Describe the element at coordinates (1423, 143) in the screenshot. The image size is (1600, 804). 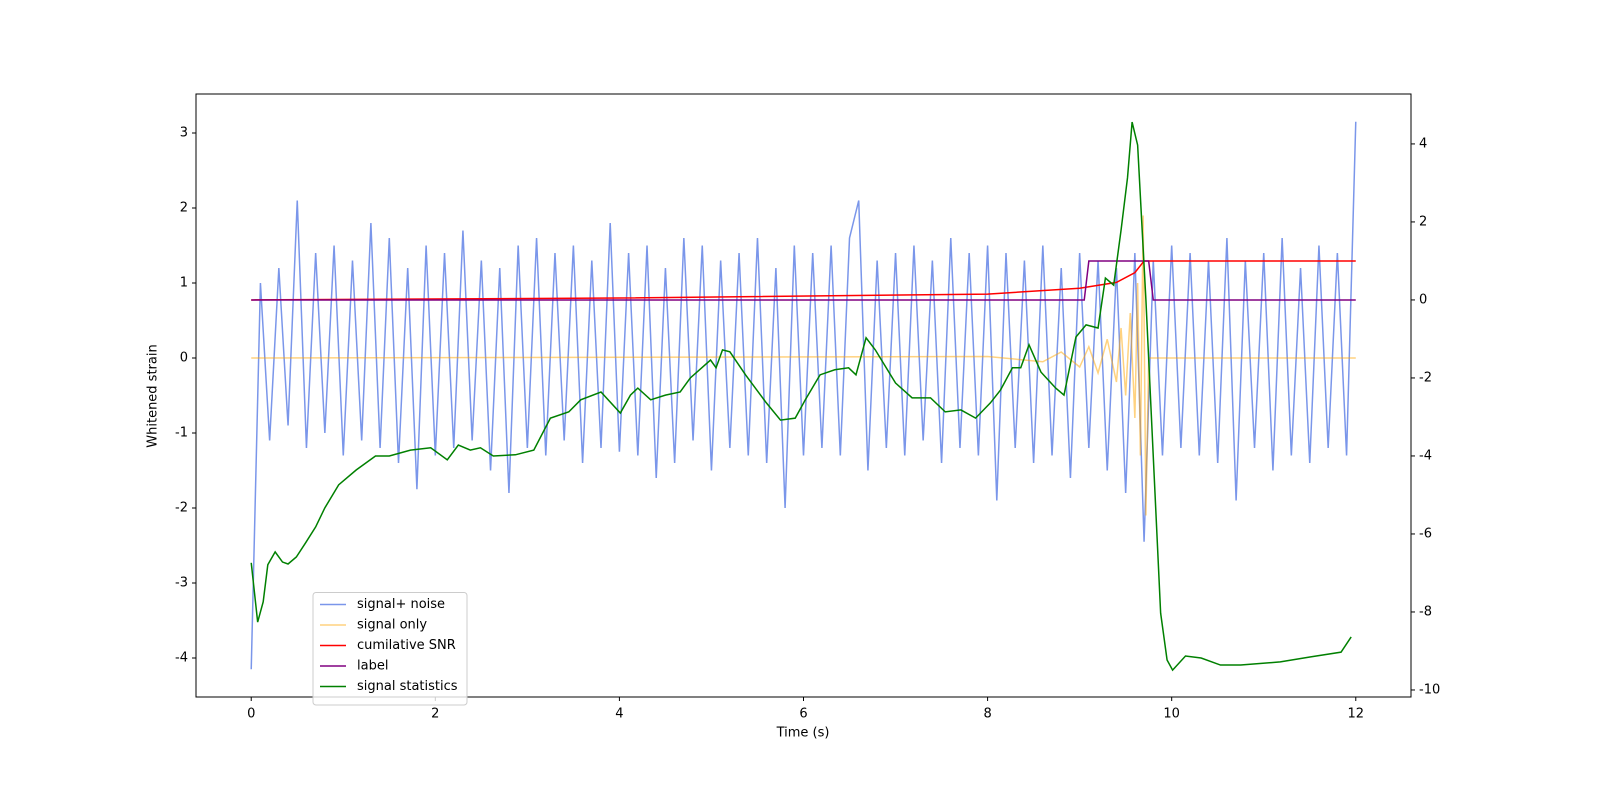
I see `y2-tick-label: 4` at that location.